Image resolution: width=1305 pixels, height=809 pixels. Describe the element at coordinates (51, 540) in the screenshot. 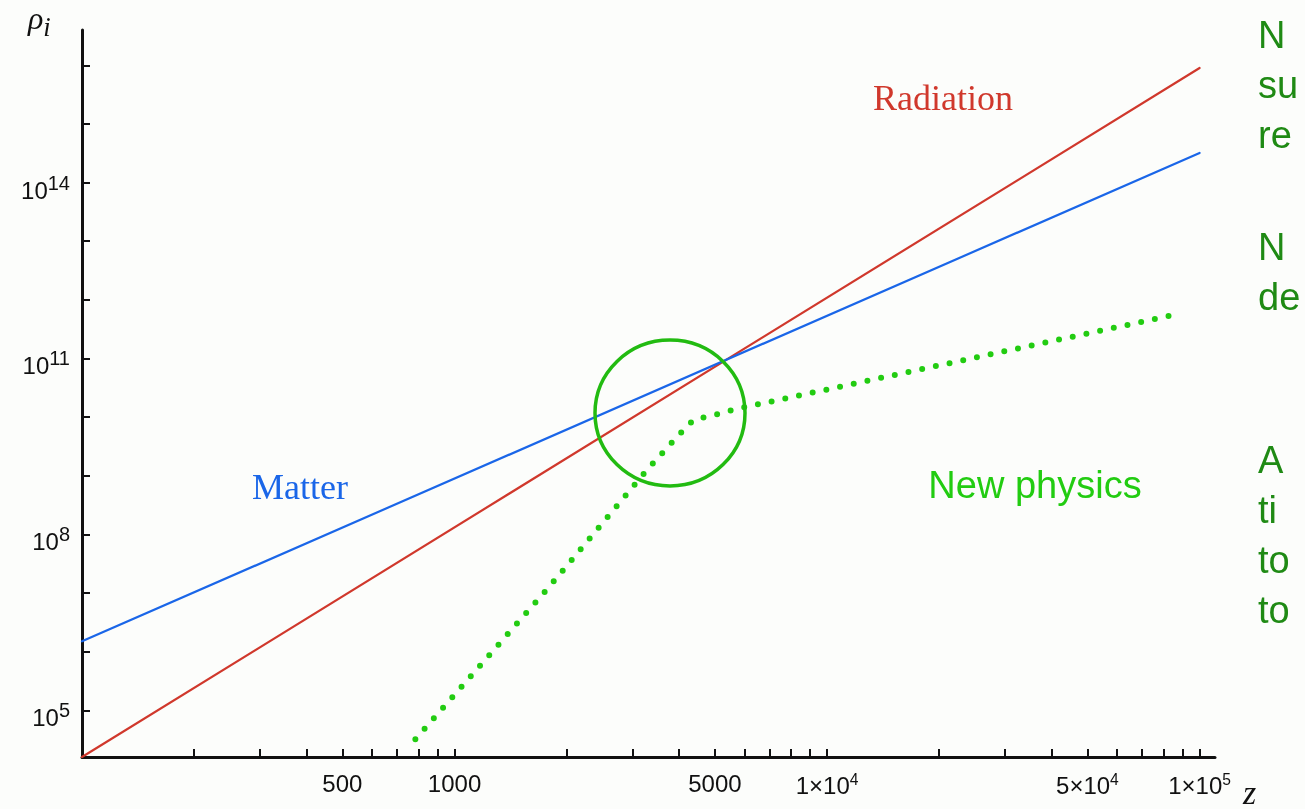

I see `y-tick-label: 10$^{8}$` at that location.